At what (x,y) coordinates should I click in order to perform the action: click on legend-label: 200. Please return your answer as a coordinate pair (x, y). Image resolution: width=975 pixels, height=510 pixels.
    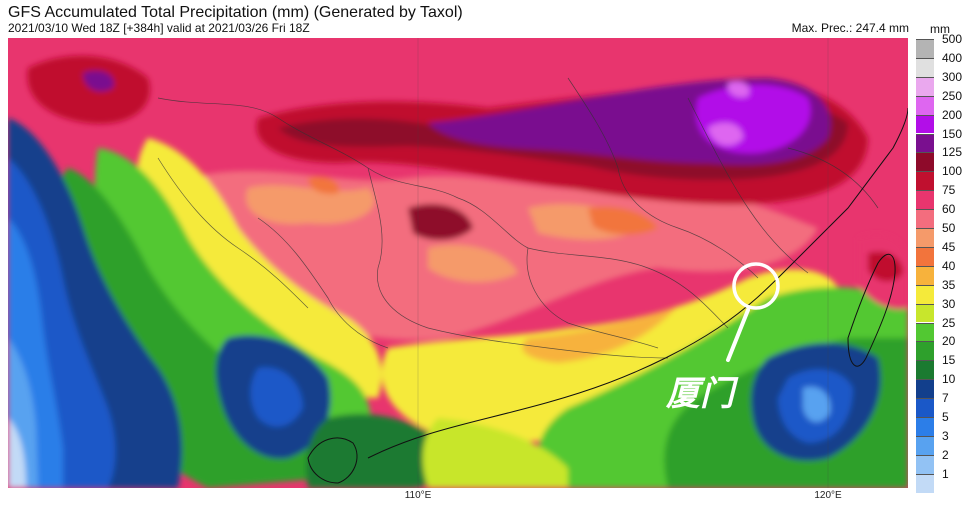
    Looking at the image, I should click on (952, 114).